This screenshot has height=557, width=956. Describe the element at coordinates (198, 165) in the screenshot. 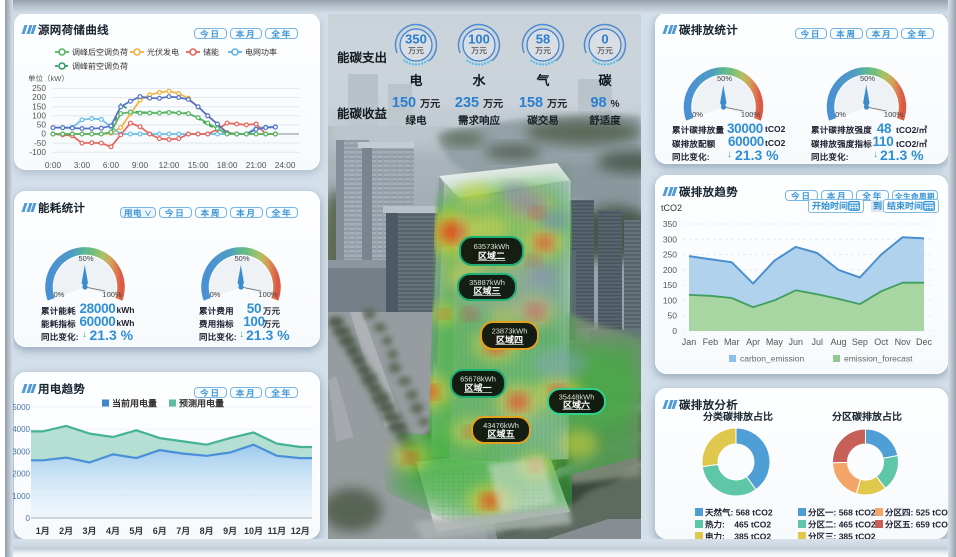

I see `svg-text: 15:00` at that location.